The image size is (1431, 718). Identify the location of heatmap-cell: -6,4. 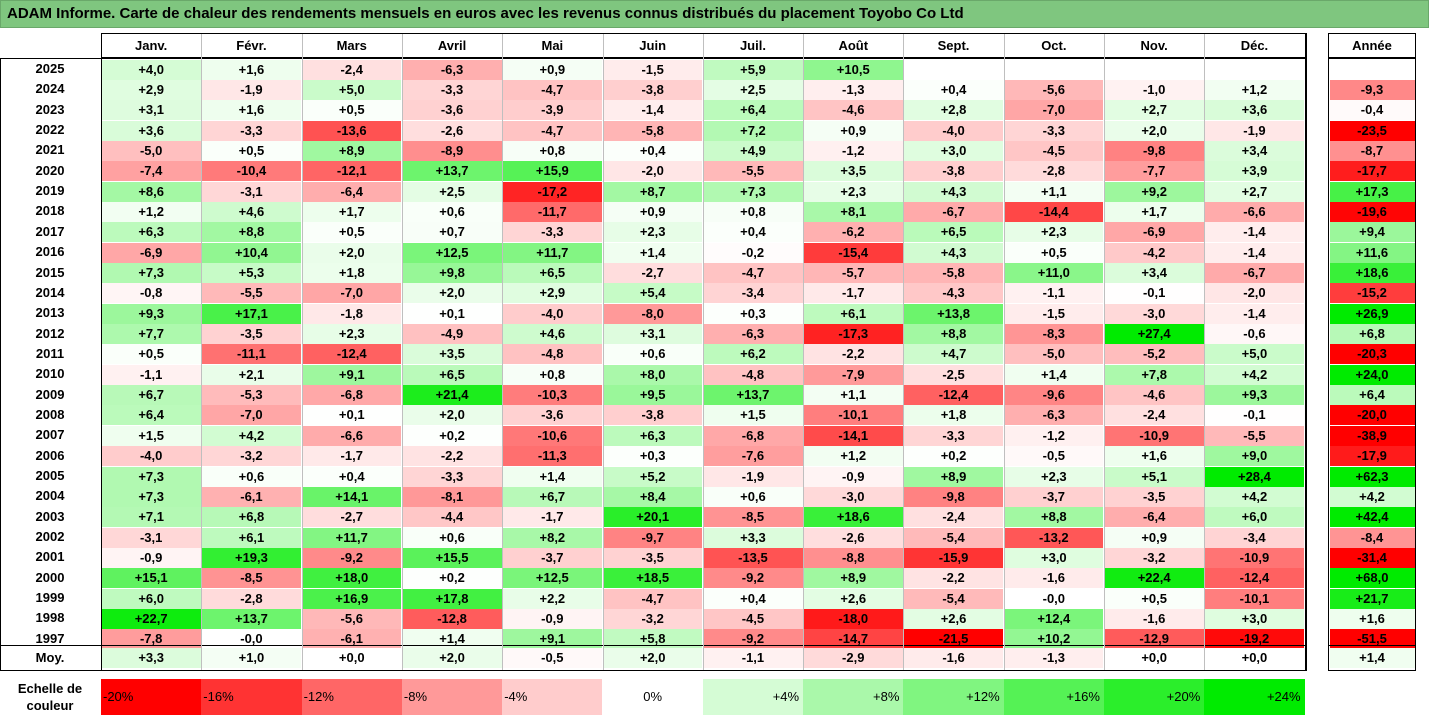
(352, 191).